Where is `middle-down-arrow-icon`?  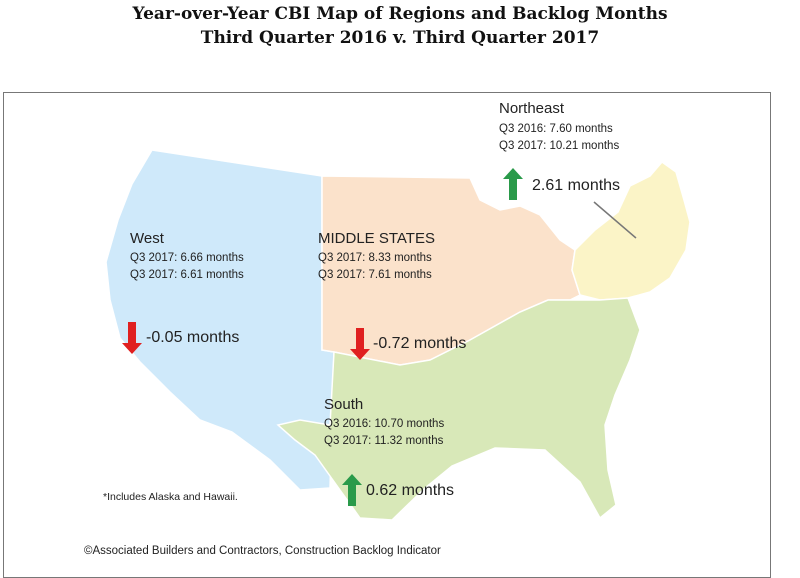 middle-down-arrow-icon is located at coordinates (360, 344).